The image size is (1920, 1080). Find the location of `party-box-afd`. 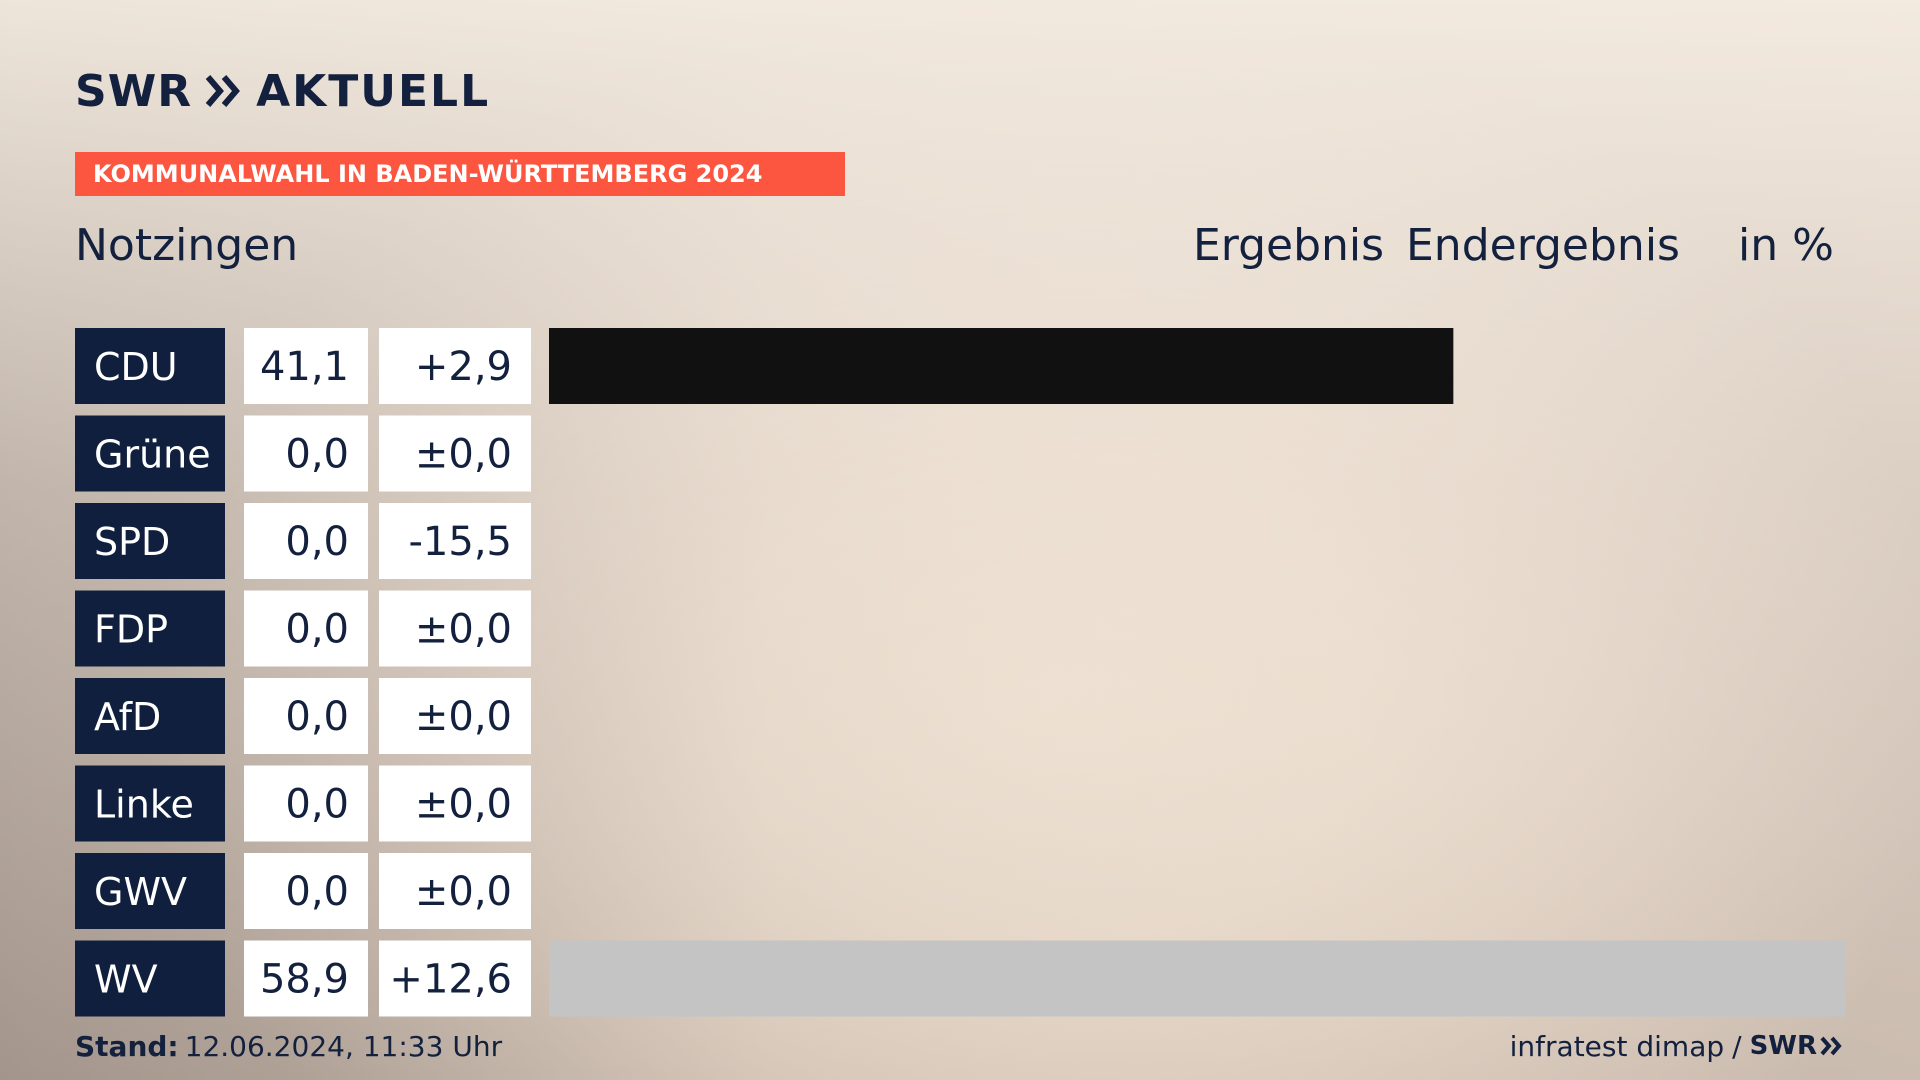

party-box-afd is located at coordinates (150, 716).